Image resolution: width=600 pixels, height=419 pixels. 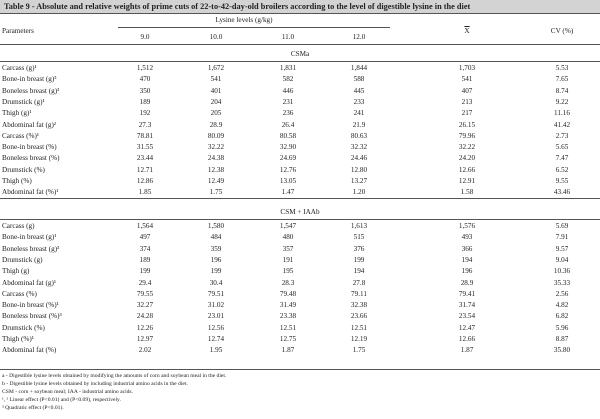 What do you see at coordinates (288, 226) in the screenshot?
I see `cell-level-3: 1,547` at bounding box center [288, 226].